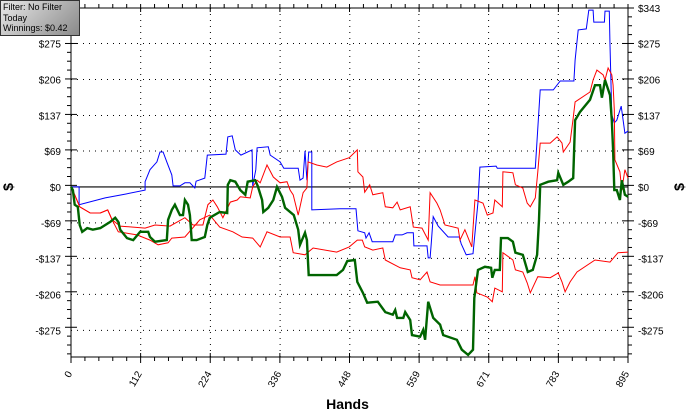  I want to click on y-tick-label-right: $206, so click(649, 80).